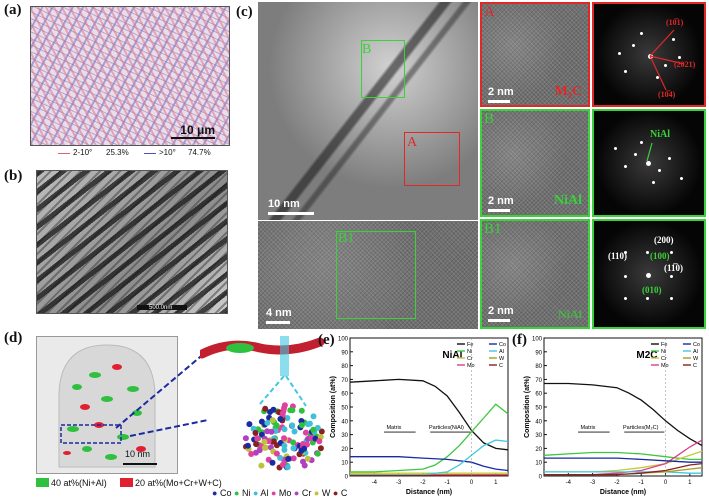 Image resolution: width=709 pixels, height=503 pixels. I want to click on m2c-profile-y-tick-label: 70, so click(538, 381).